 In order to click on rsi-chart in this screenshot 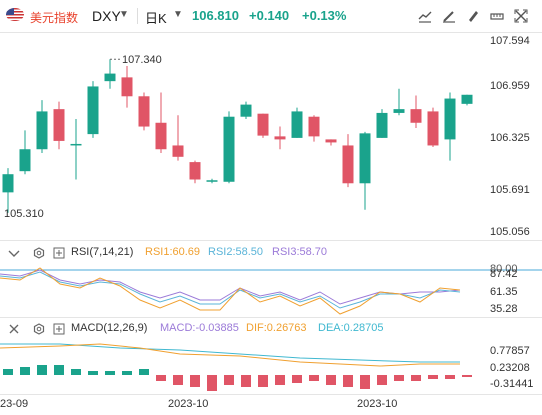, I will do `click(271, 289)`.